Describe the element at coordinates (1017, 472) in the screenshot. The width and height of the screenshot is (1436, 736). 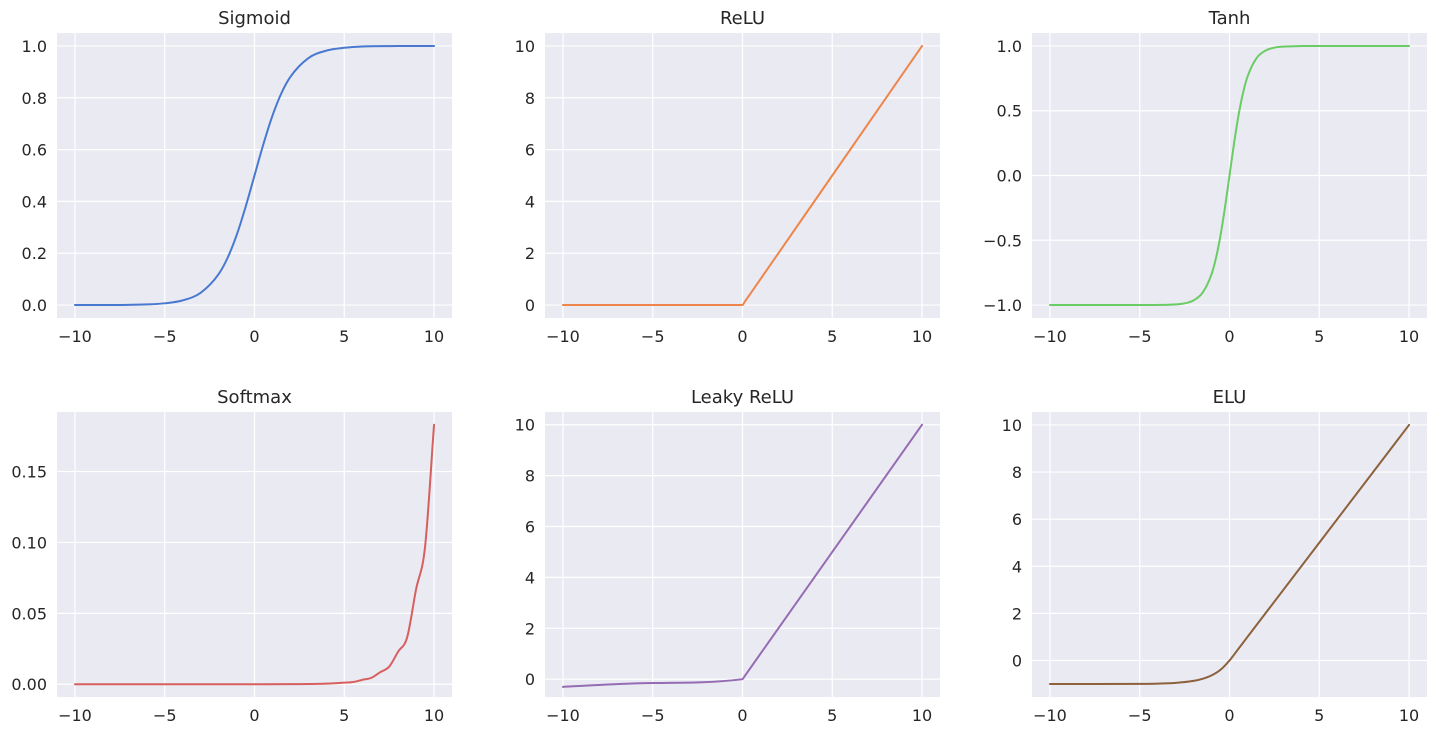
I see `elu-y-tick-label: 8` at that location.